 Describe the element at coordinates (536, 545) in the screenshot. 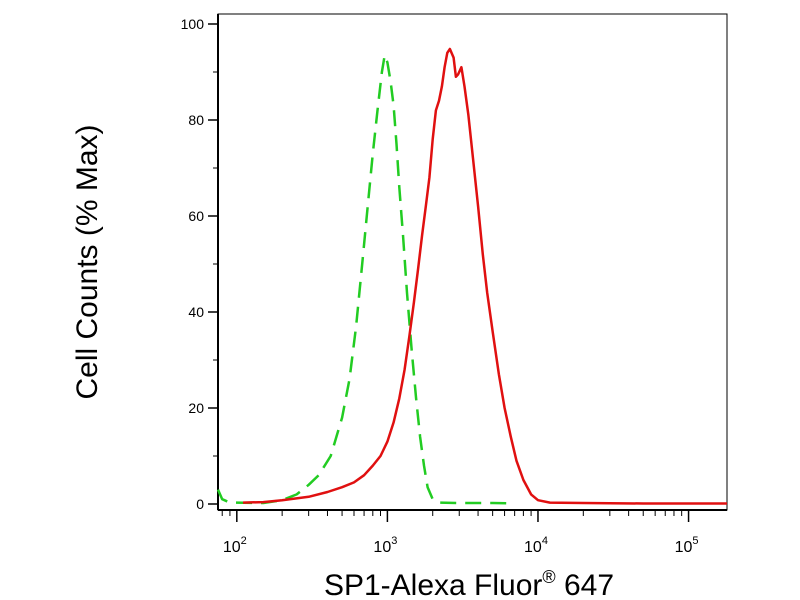

I see `x-tick-label: 10⁴` at that location.